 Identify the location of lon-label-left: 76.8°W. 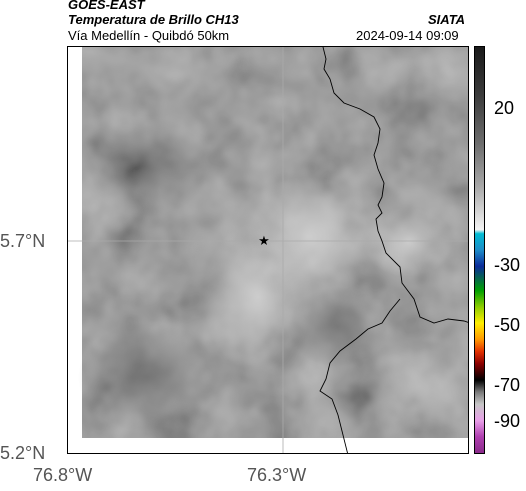
(63, 475).